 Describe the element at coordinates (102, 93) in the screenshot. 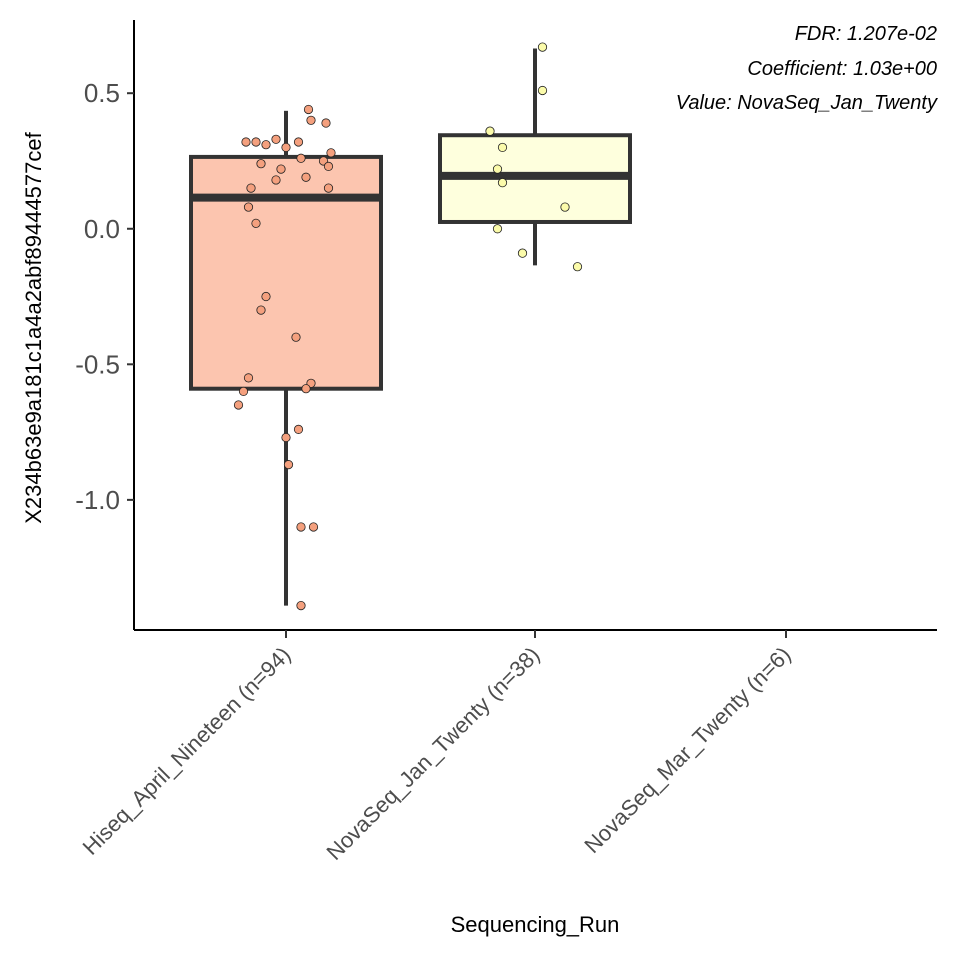

I see `y-tick-label-0: 0.5` at that location.